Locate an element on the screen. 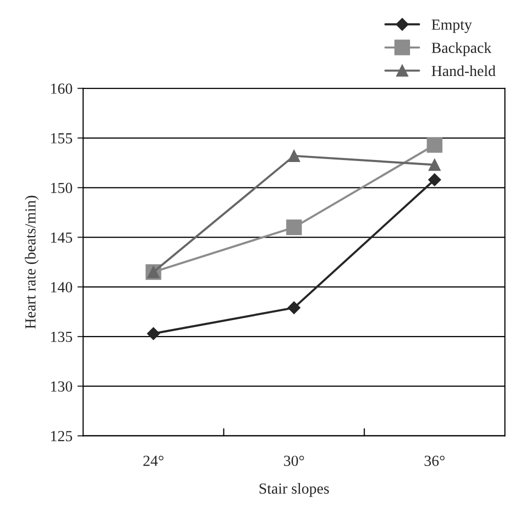  legend-label: Hand-held is located at coordinates (464, 70).